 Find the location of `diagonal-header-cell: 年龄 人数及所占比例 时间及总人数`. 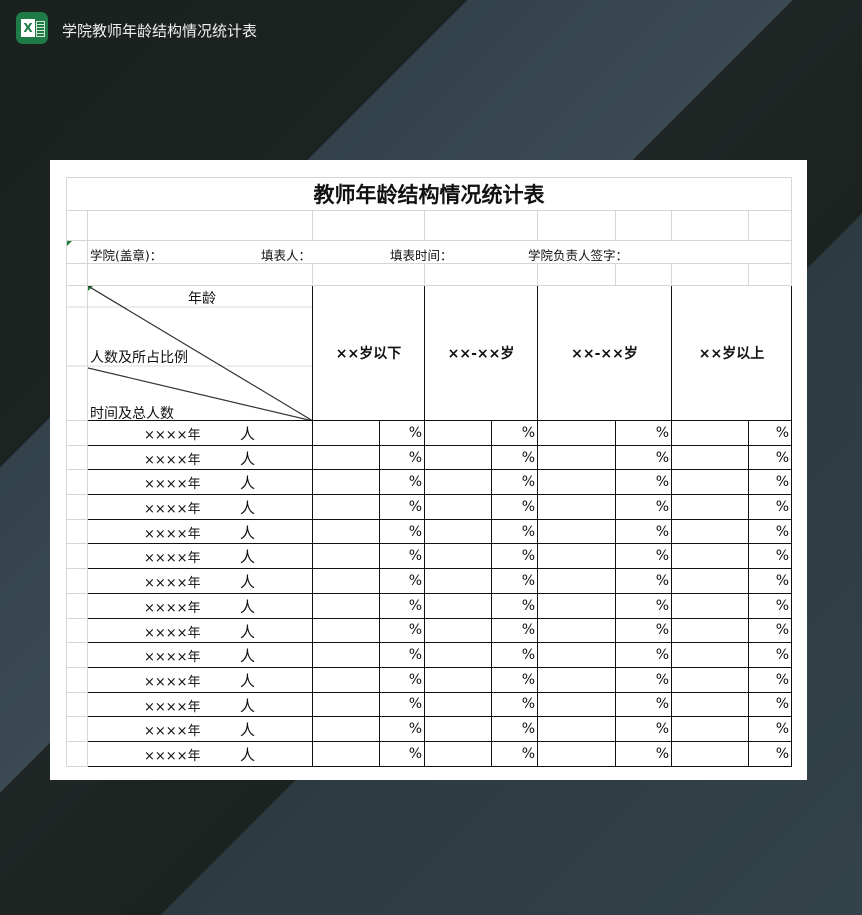

diagonal-header-cell: 年龄 人数及所占比例 时间及总人数 is located at coordinates (200, 353).